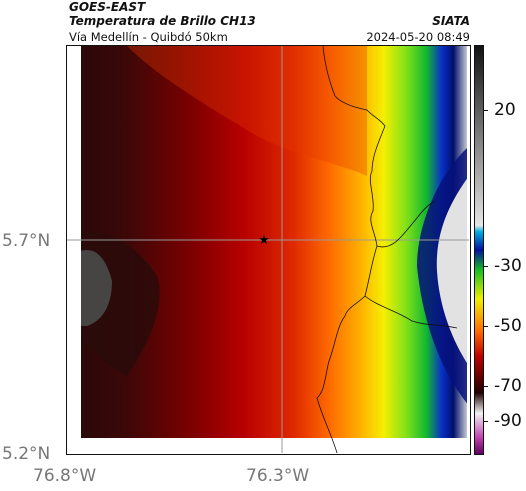 The width and height of the screenshot is (526, 491). I want to click on satellite-title: GOES-EAST, so click(107, 7).